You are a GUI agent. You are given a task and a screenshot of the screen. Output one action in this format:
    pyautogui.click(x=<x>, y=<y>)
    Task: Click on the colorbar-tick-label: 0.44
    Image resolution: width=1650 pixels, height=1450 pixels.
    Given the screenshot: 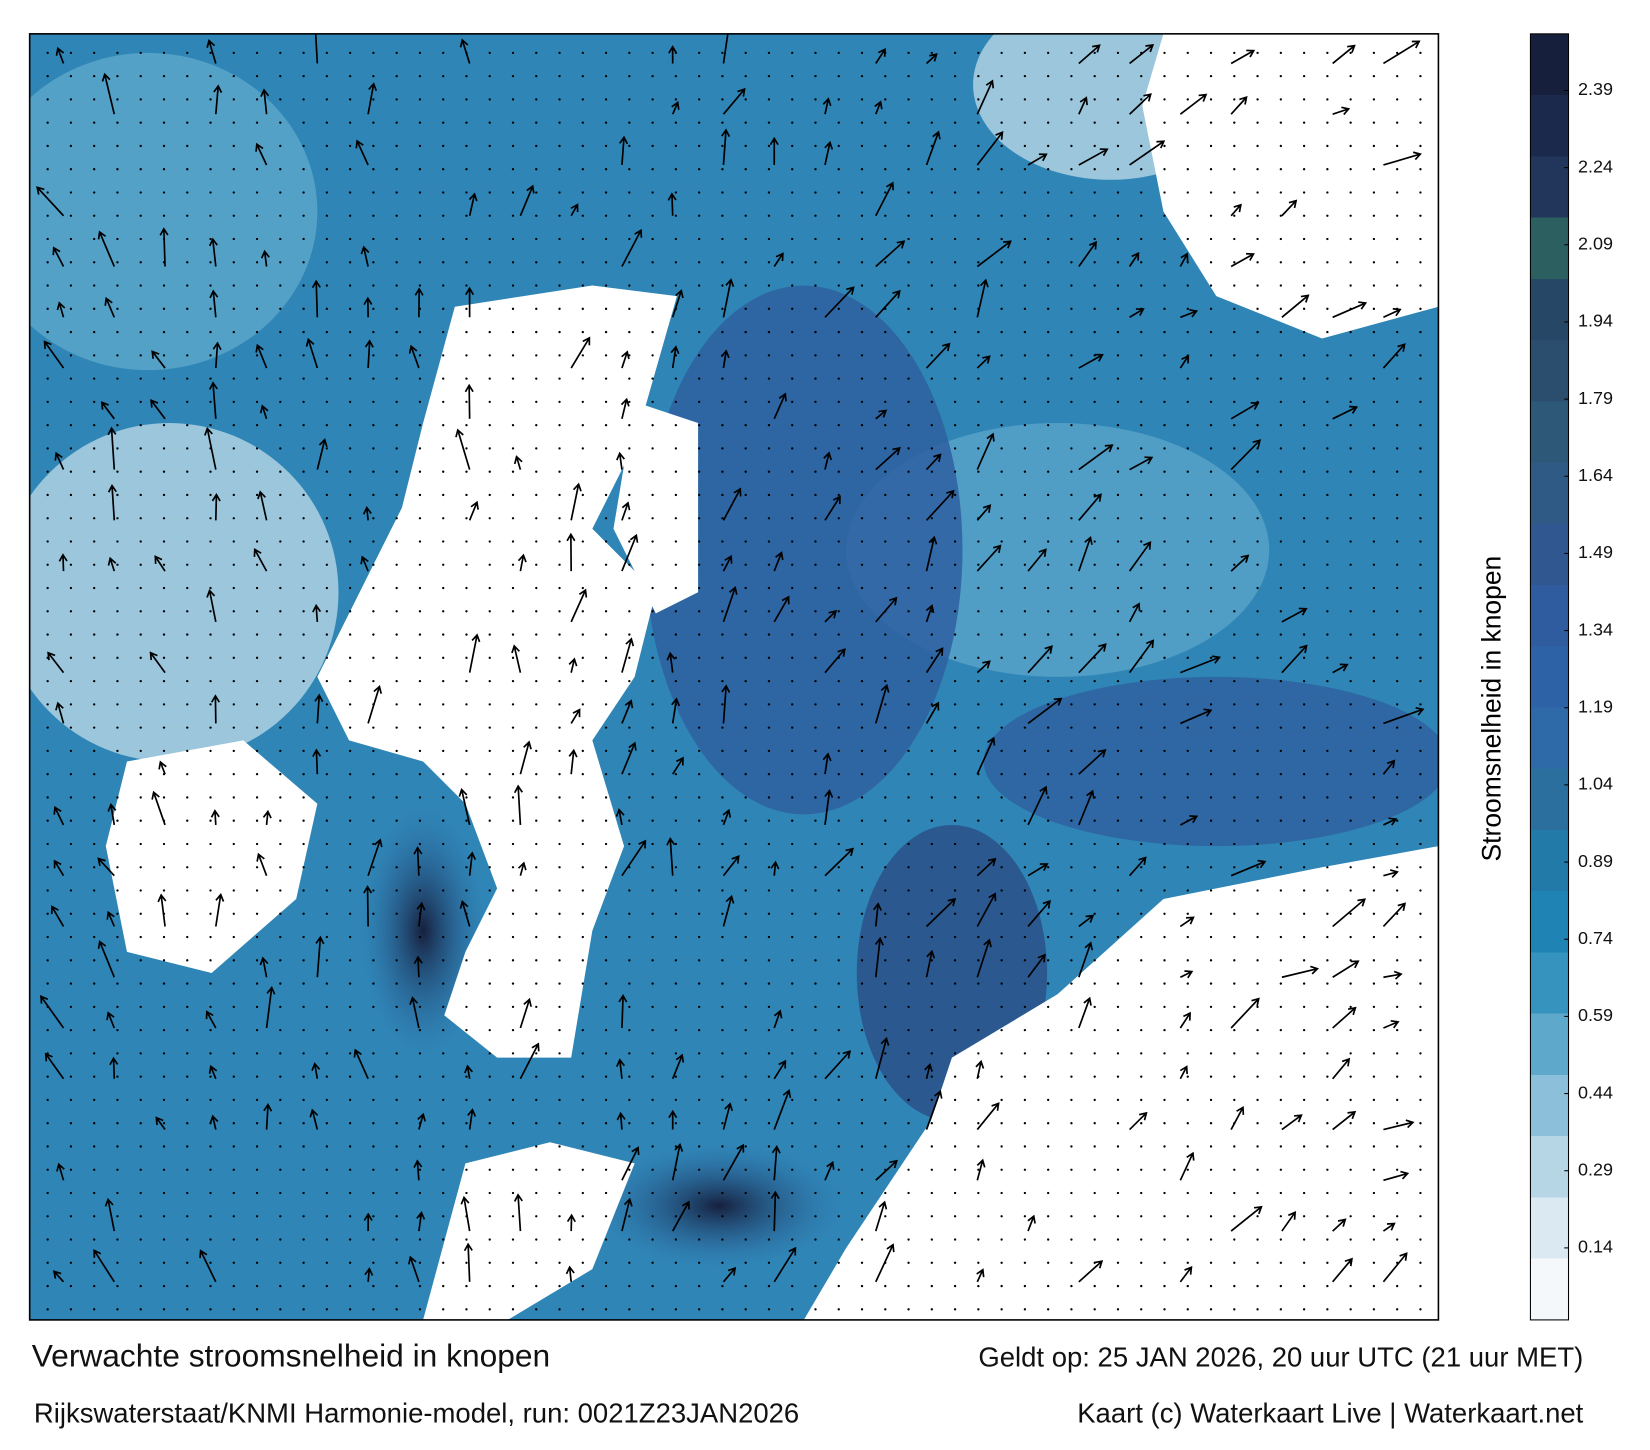 What is the action you would take?
    pyautogui.click(x=1595, y=1092)
    